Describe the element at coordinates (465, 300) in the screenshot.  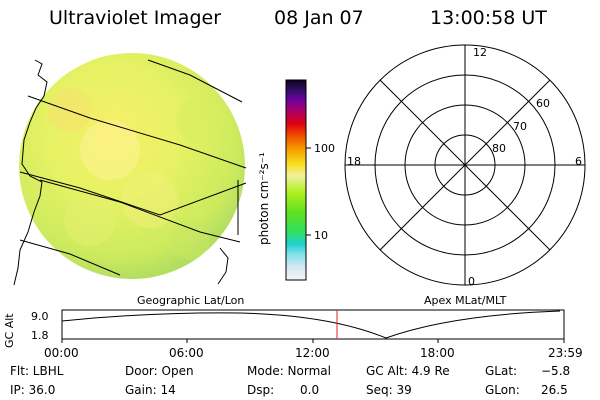
I see `apex-caption: Apex MLat/MLT` at that location.